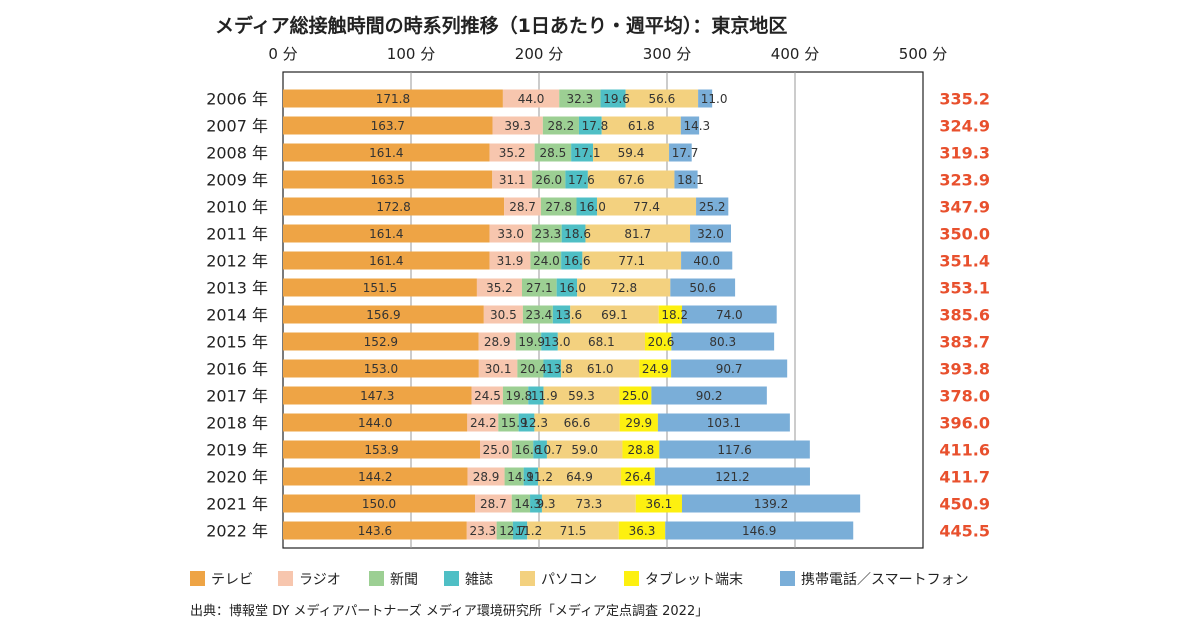 Image resolution: width=1200 pixels, height=630 pixels. I want to click on data-label: 90.7, so click(729, 369).